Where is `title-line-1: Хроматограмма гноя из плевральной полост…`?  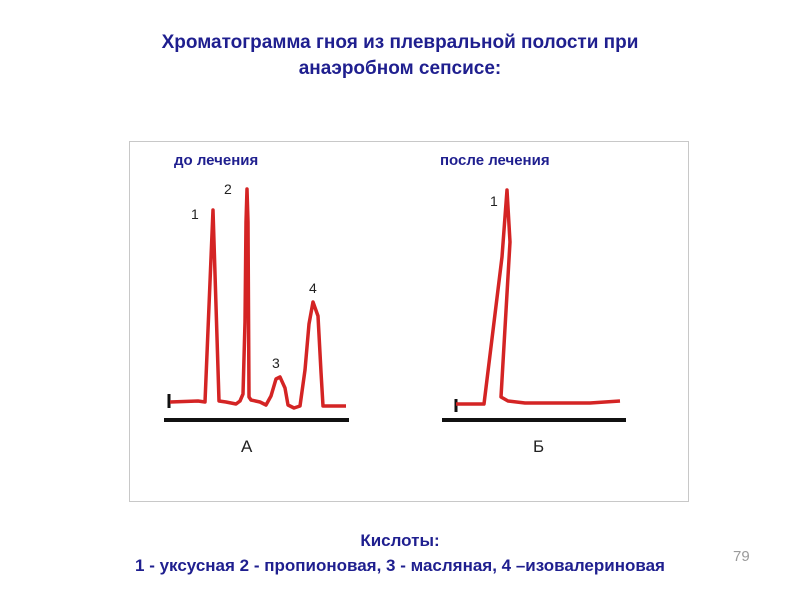
title-line-1: Хроматограмма гноя из плевральной полост… is located at coordinates (400, 42).